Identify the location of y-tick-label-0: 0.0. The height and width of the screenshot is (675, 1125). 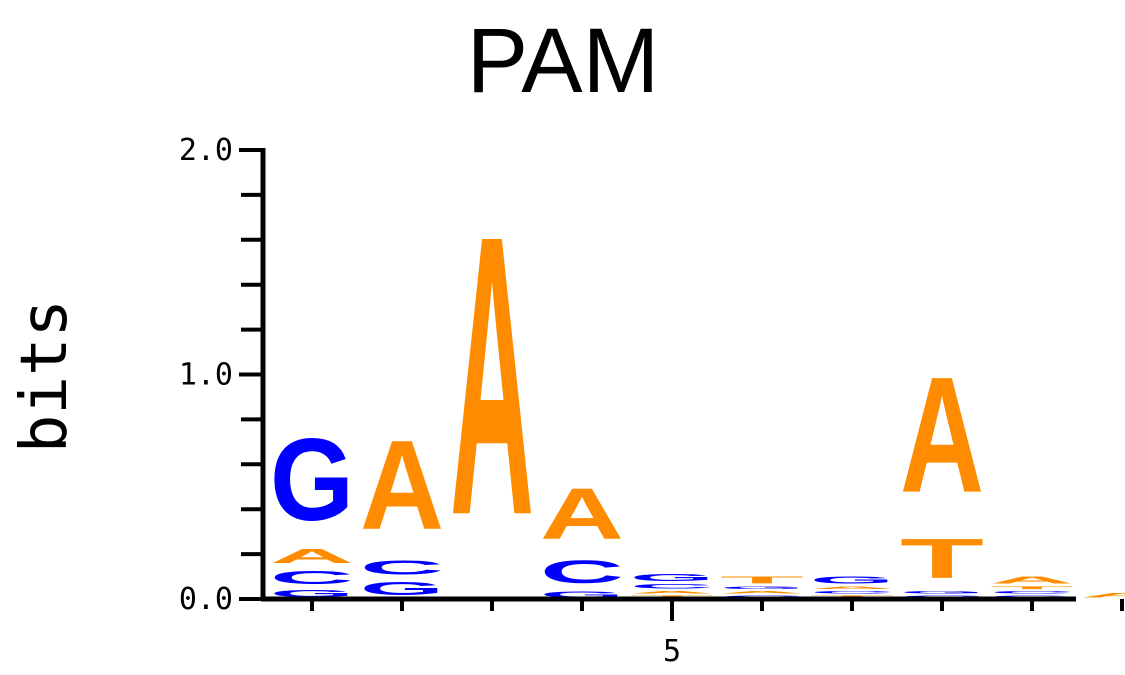
(206, 599).